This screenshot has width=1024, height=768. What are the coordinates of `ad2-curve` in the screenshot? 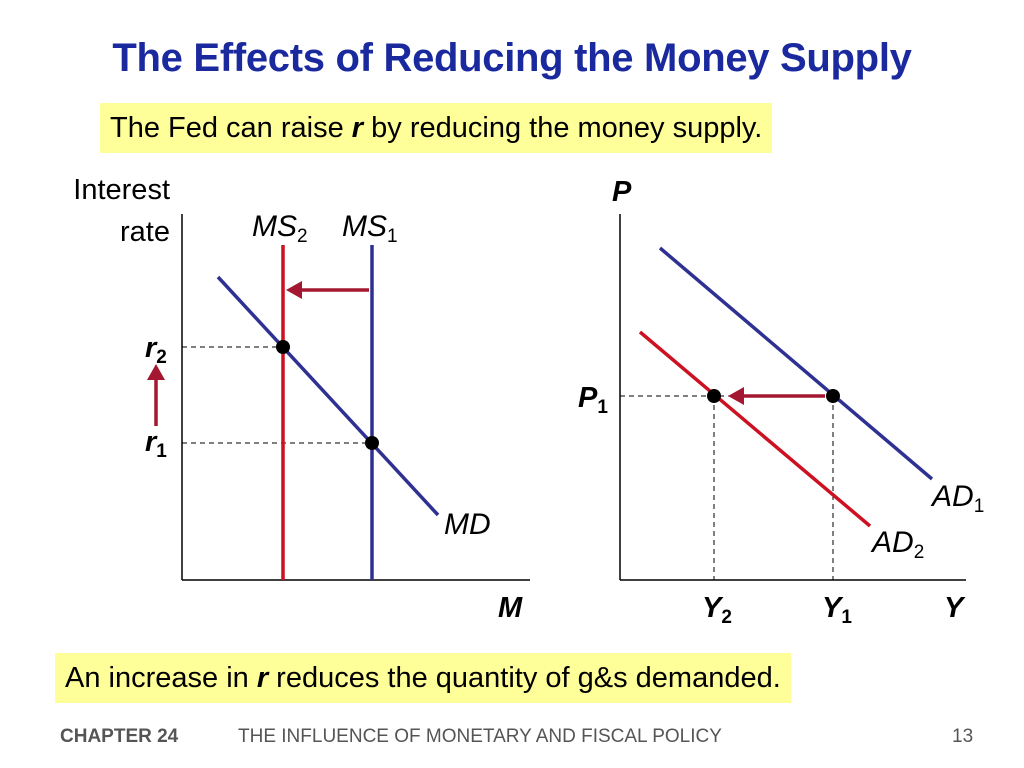 It's located at (755, 429).